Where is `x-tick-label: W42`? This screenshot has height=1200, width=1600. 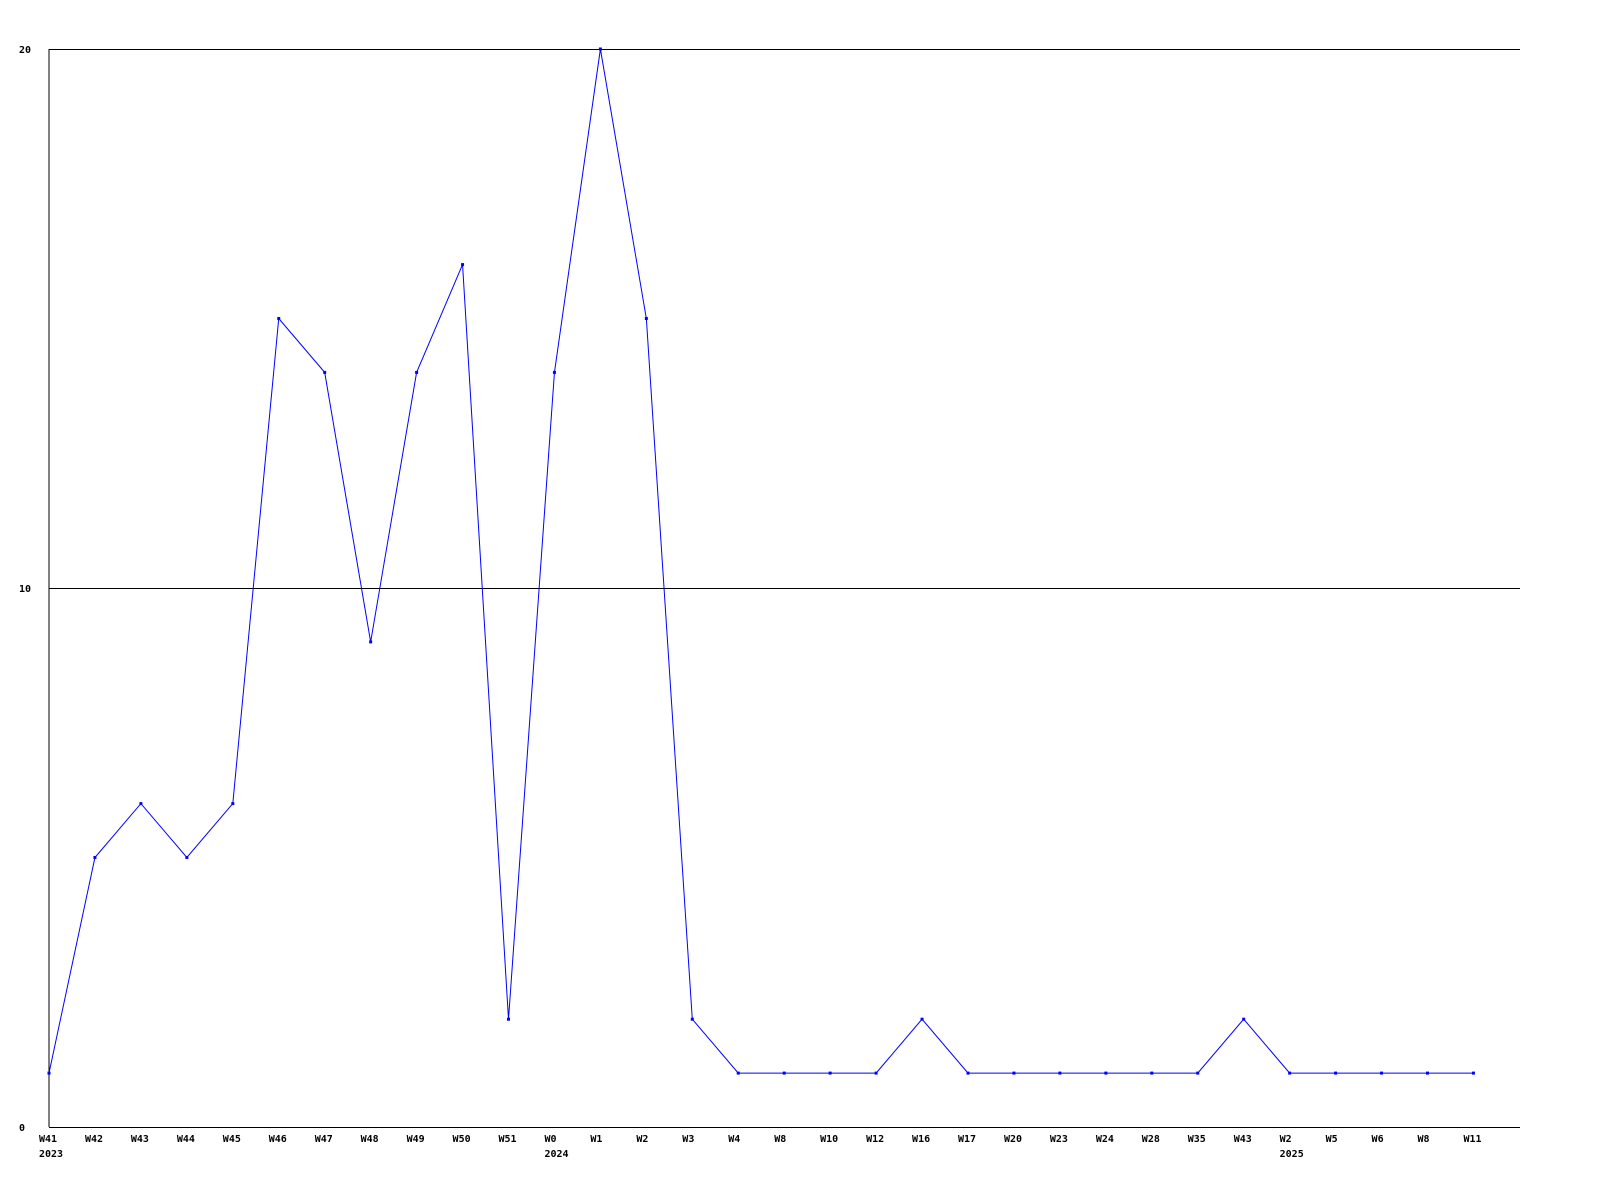
x-tick-label: W42 is located at coordinates (94, 1139).